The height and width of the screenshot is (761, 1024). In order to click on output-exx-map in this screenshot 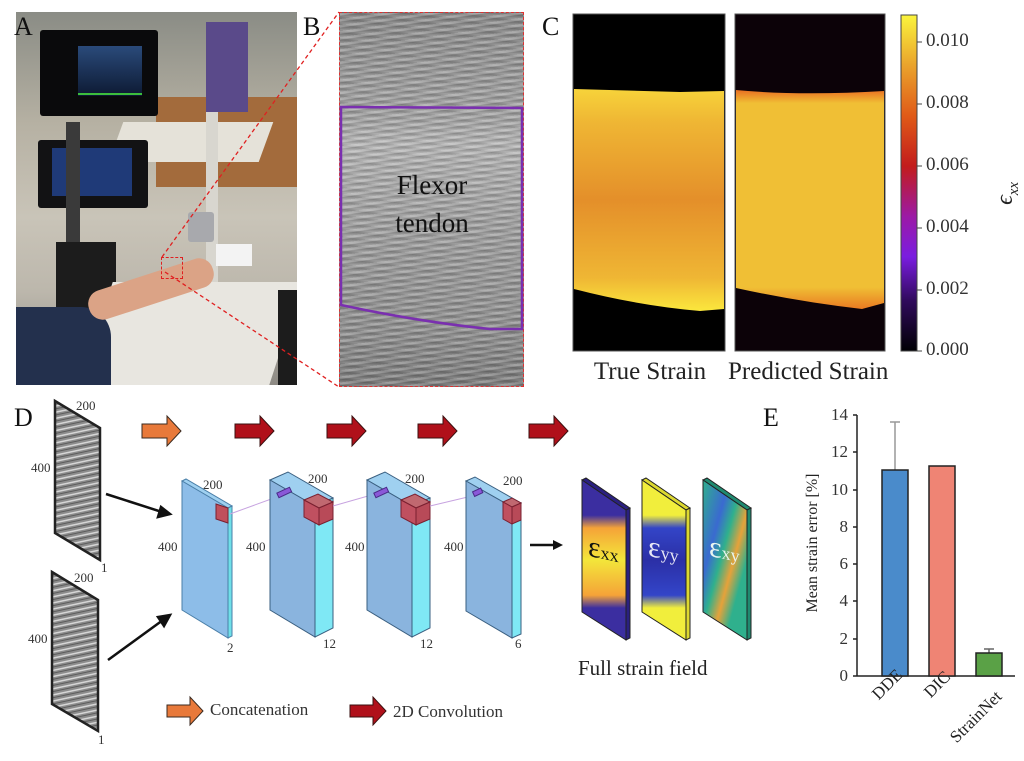, I will do `click(606, 559)`.